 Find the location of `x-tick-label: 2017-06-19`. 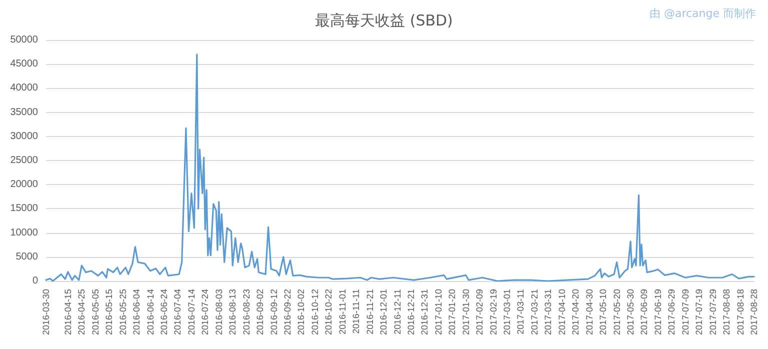

x-tick-label: 2017-06-19 is located at coordinates (657, 312).